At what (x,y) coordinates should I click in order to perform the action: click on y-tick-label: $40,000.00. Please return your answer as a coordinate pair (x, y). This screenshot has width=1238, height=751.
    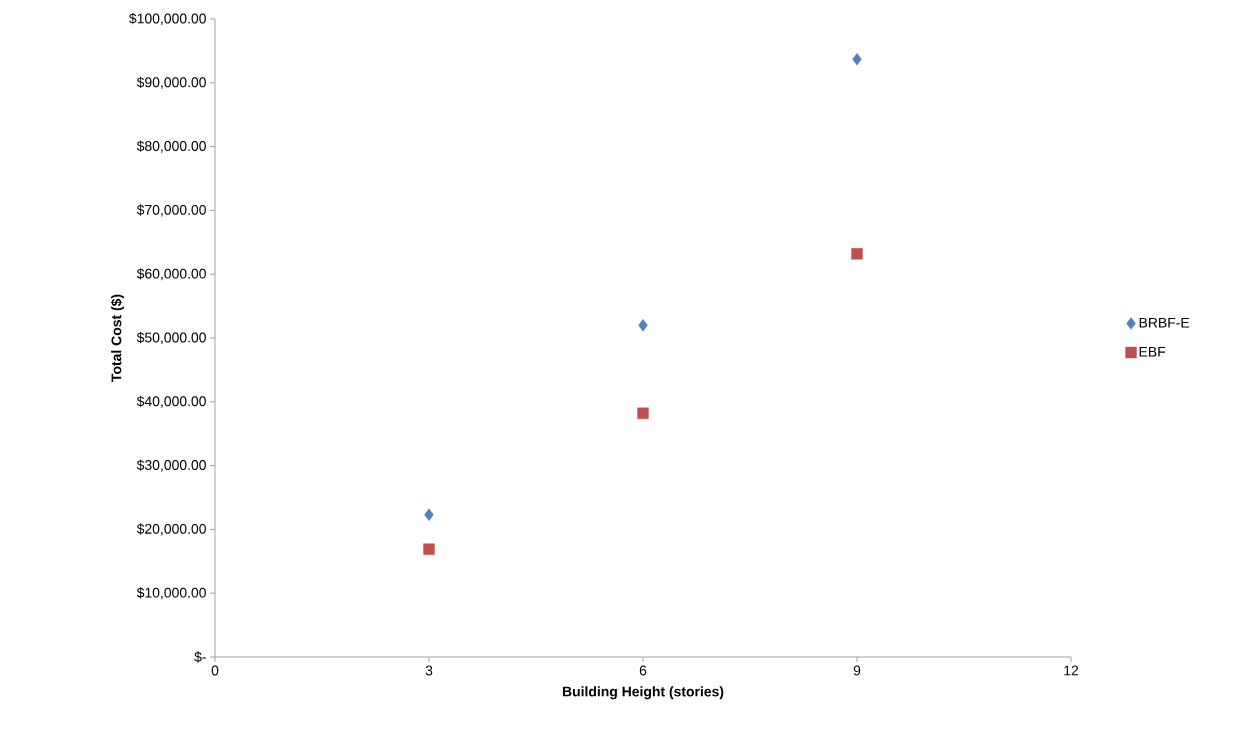
    Looking at the image, I should click on (171, 401).